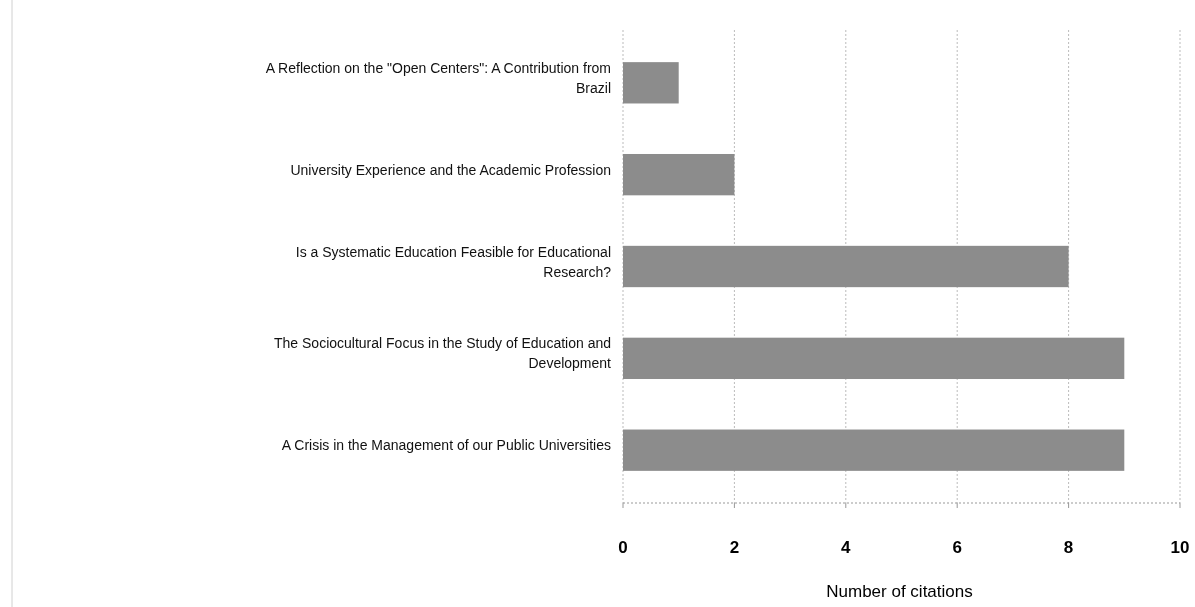 This screenshot has height=607, width=1195. What do you see at coordinates (446, 445) in the screenshot?
I see `y-tick-label: A Crisis in the Management of our Public Universities` at bounding box center [446, 445].